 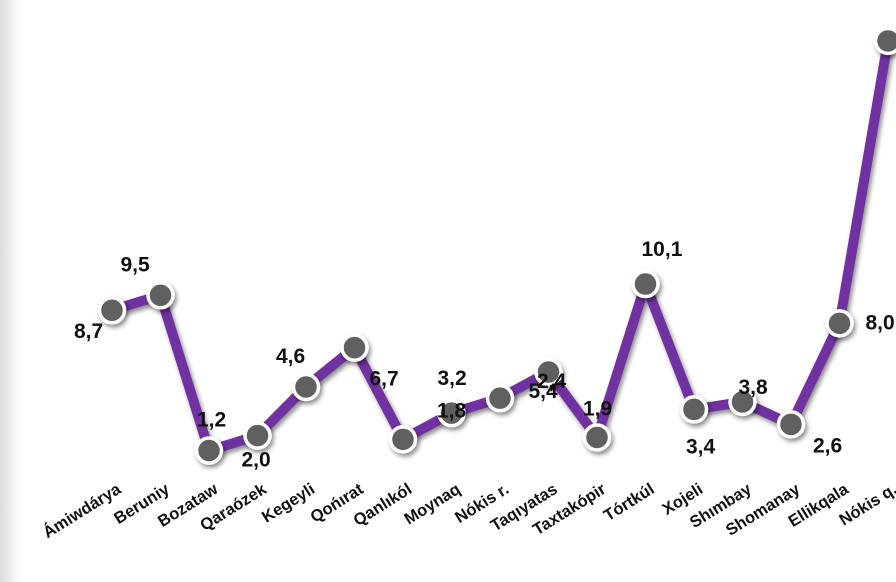 What do you see at coordinates (662, 249) in the screenshot?
I see `data-label-12: 10,1` at bounding box center [662, 249].